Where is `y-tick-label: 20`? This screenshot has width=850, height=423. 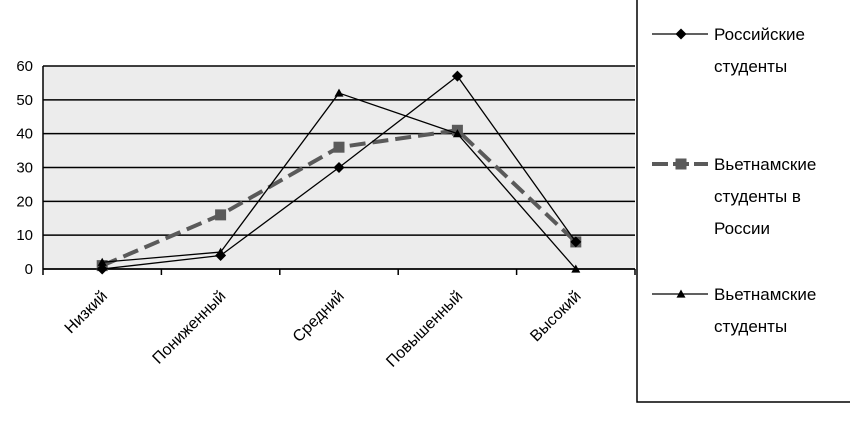
y-tick-label: 20 is located at coordinates (24, 201).